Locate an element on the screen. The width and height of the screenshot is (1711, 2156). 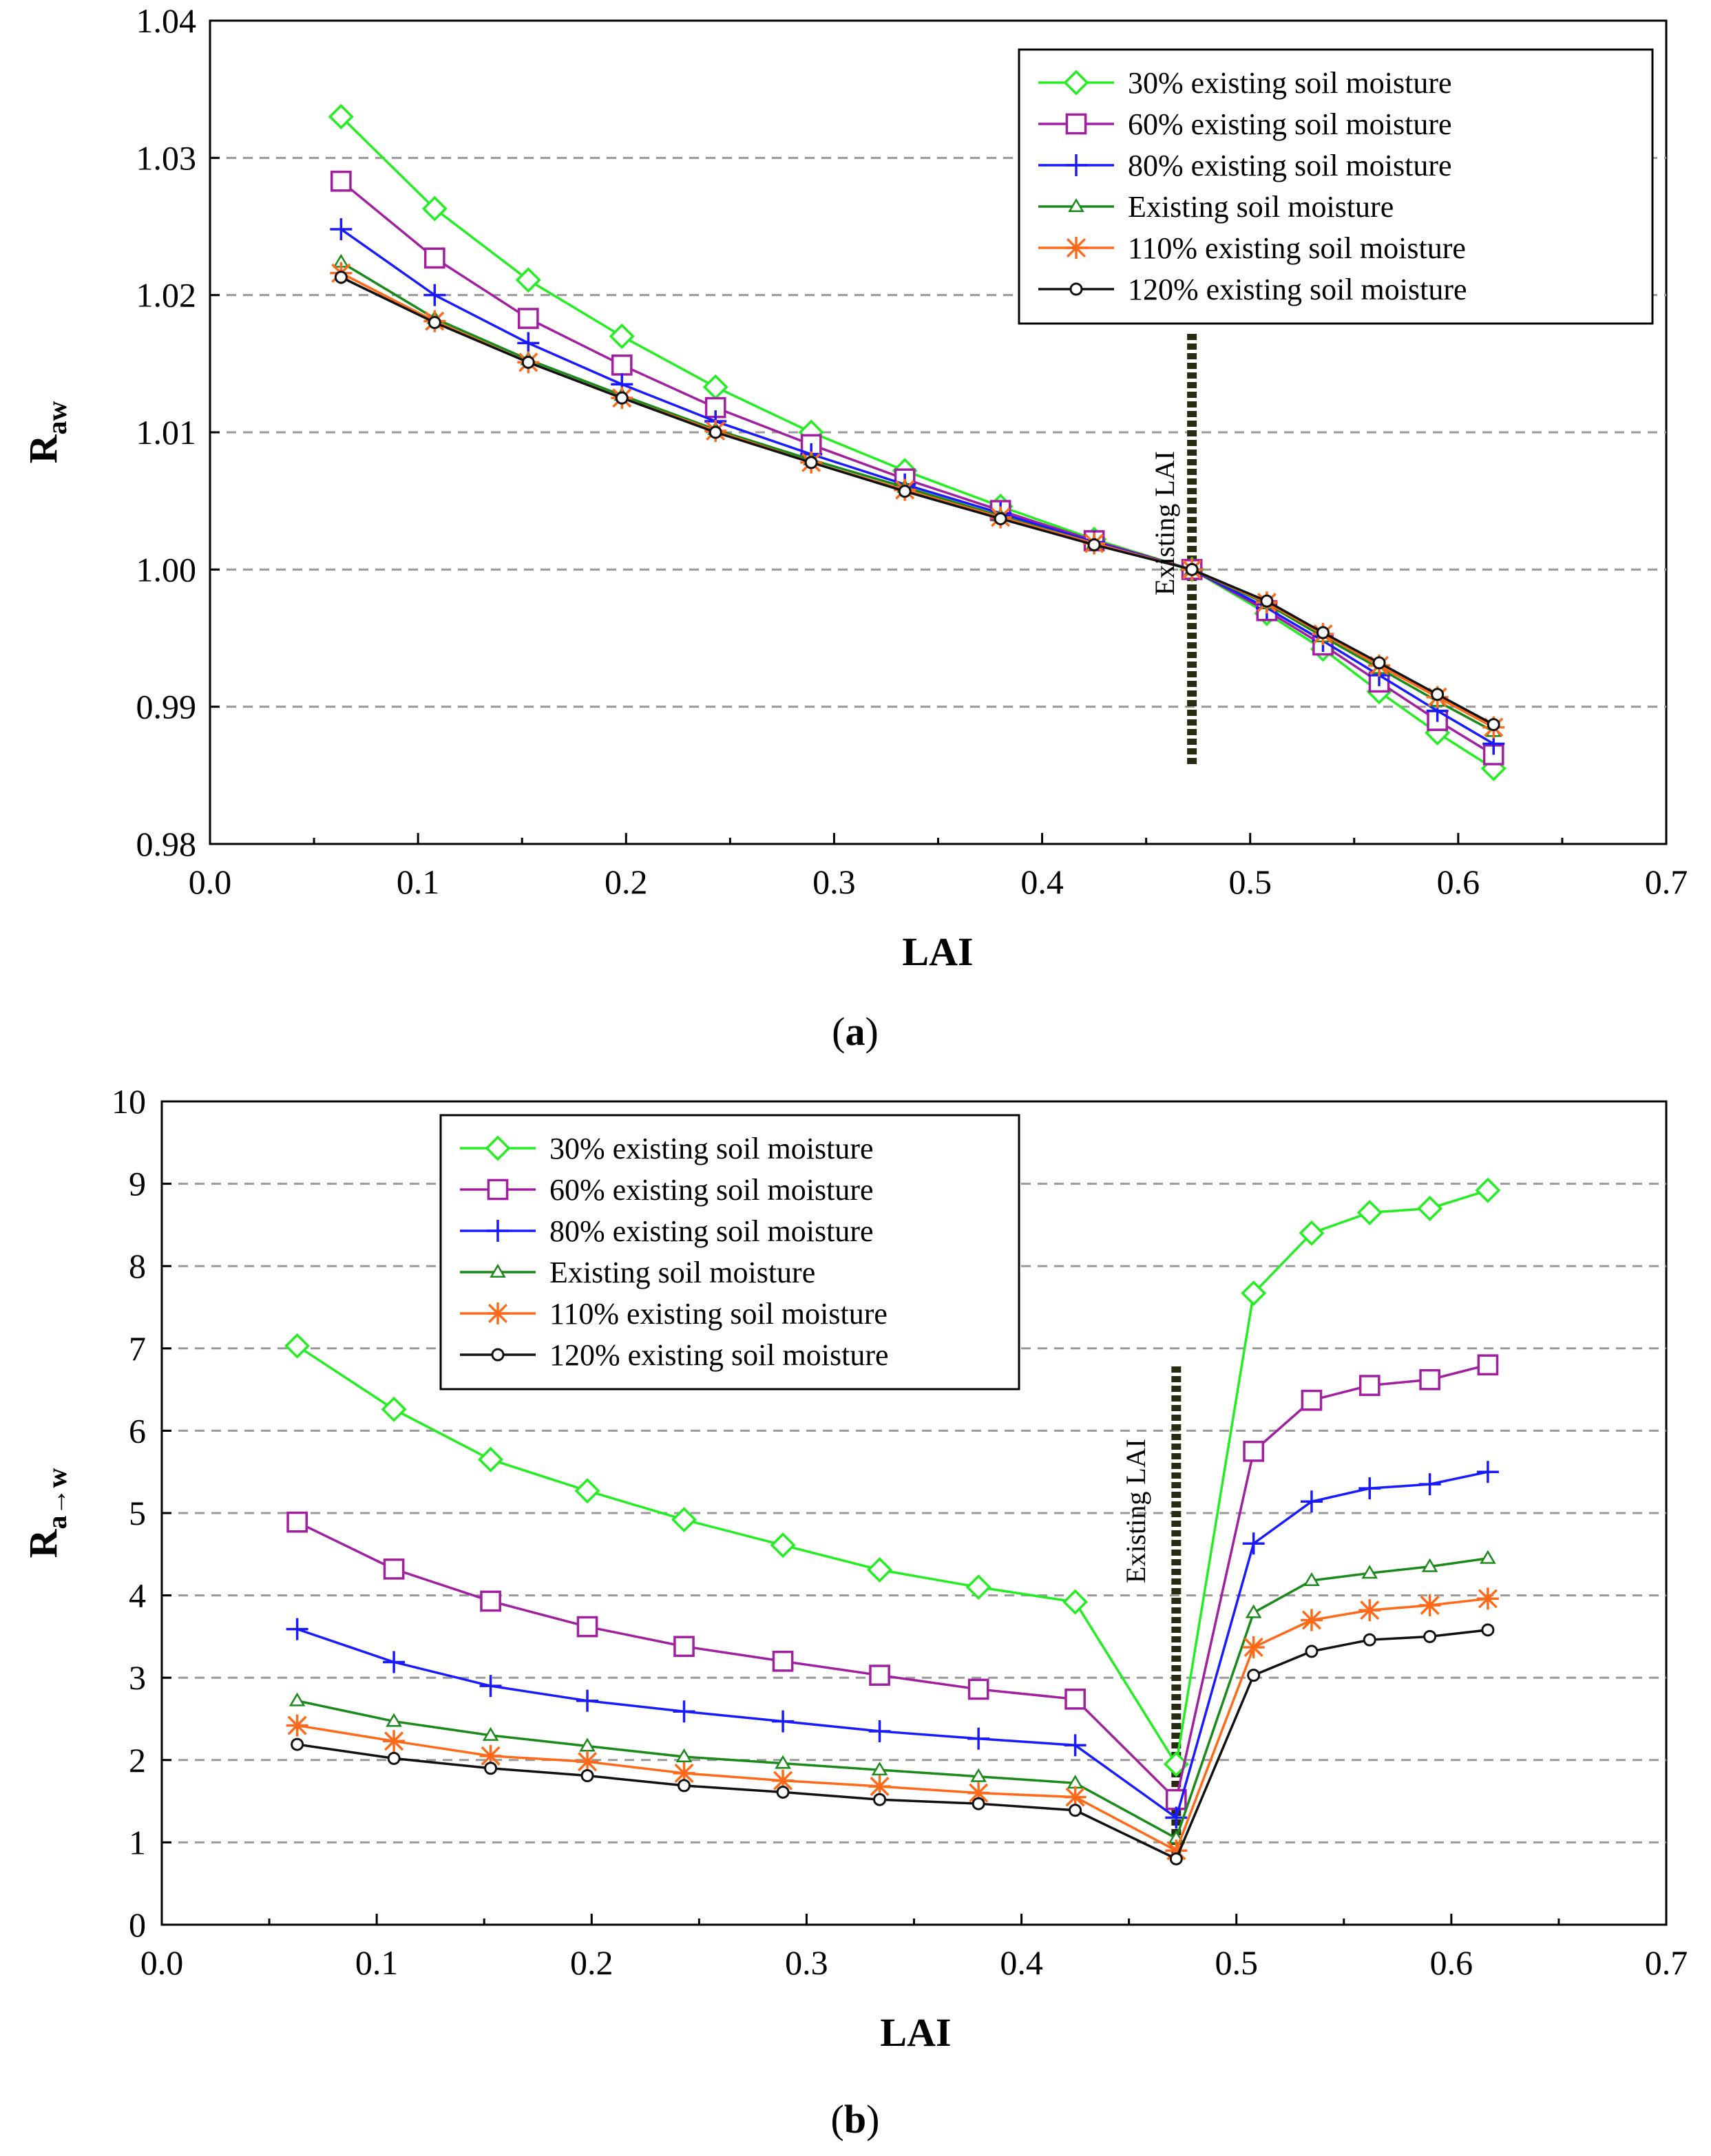
y-tick-label-a: 1.04 is located at coordinates (166, 20).